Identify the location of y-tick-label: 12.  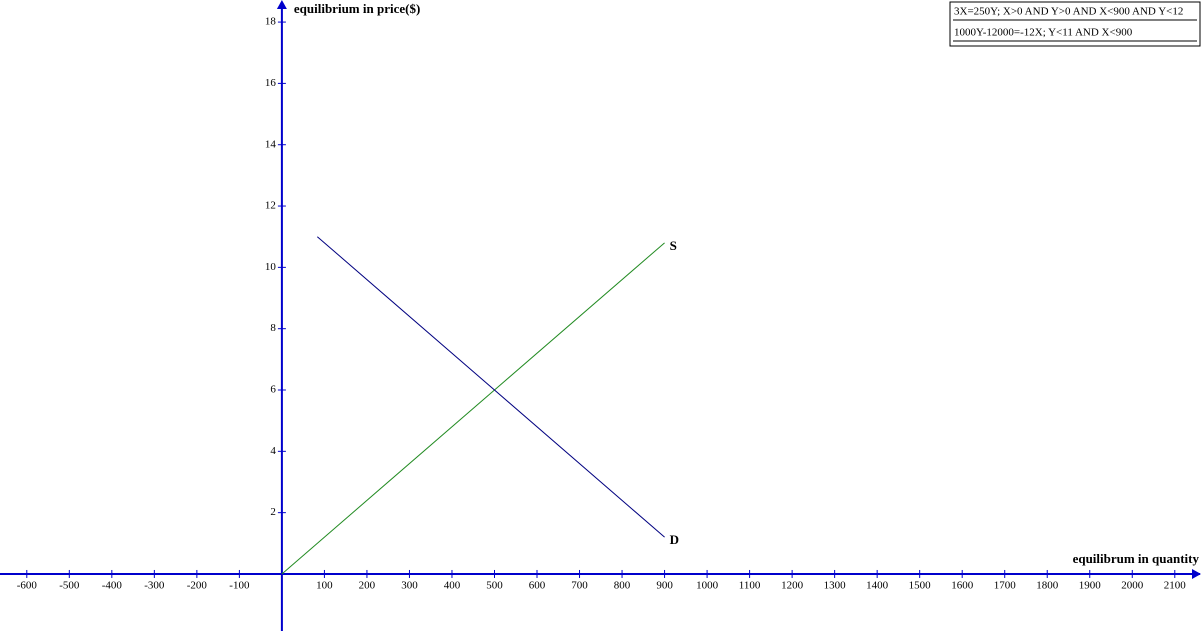
(270, 206).